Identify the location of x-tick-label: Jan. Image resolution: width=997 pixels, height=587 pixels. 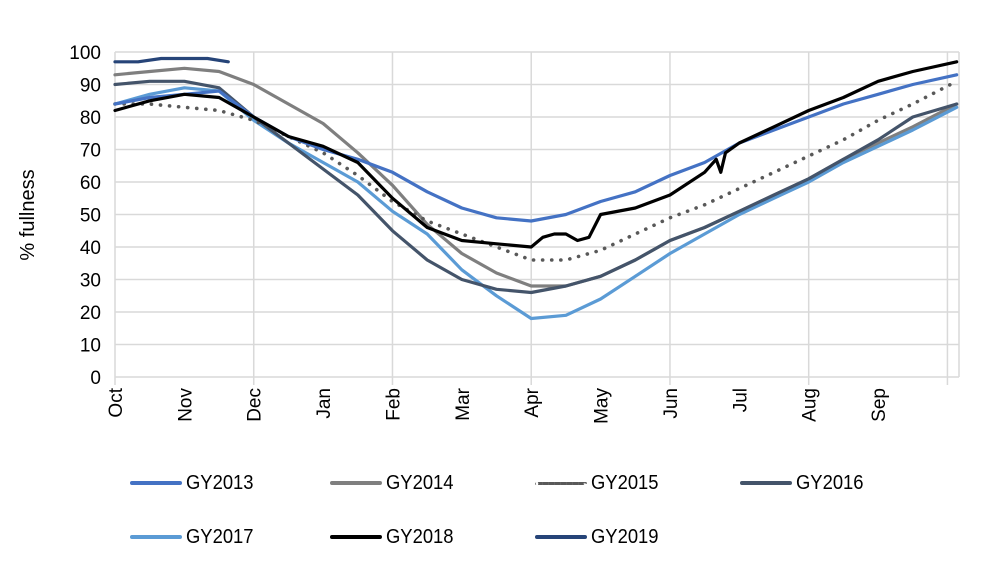
(324, 403).